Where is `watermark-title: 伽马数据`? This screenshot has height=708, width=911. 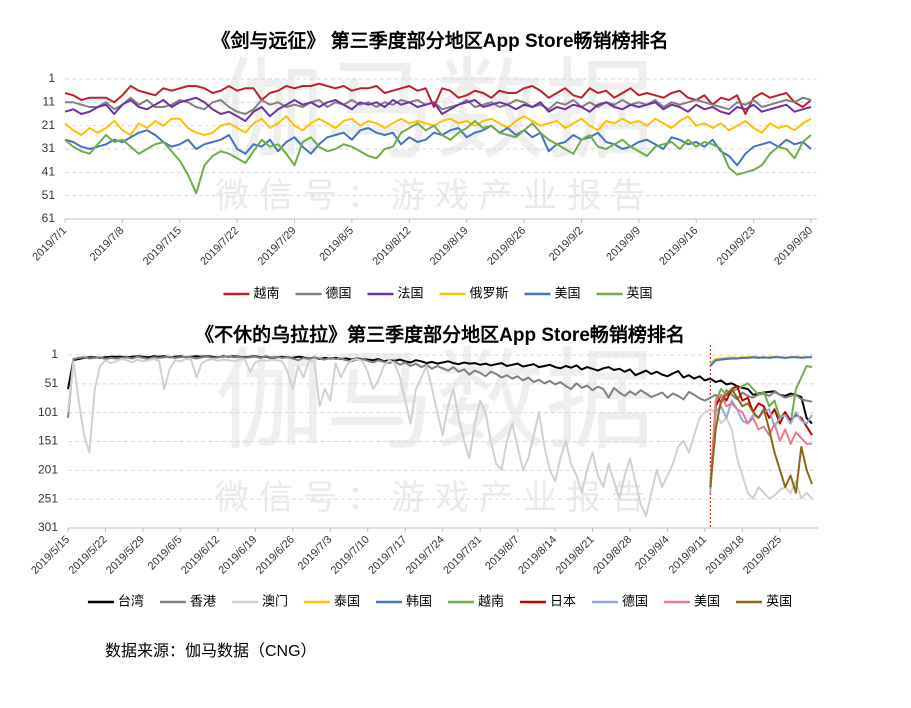 watermark-title: 伽马数据 is located at coordinates (435, 111).